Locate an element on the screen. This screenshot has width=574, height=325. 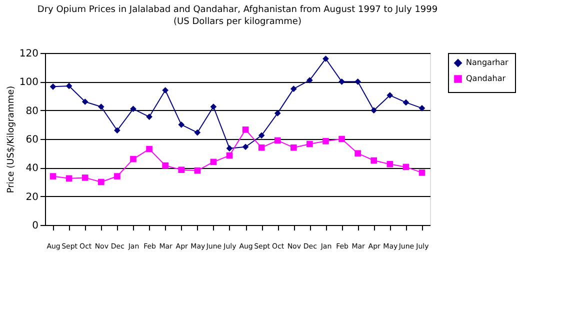
chart-subtitle: (US Dollars per kilogramme) is located at coordinates (238, 22).